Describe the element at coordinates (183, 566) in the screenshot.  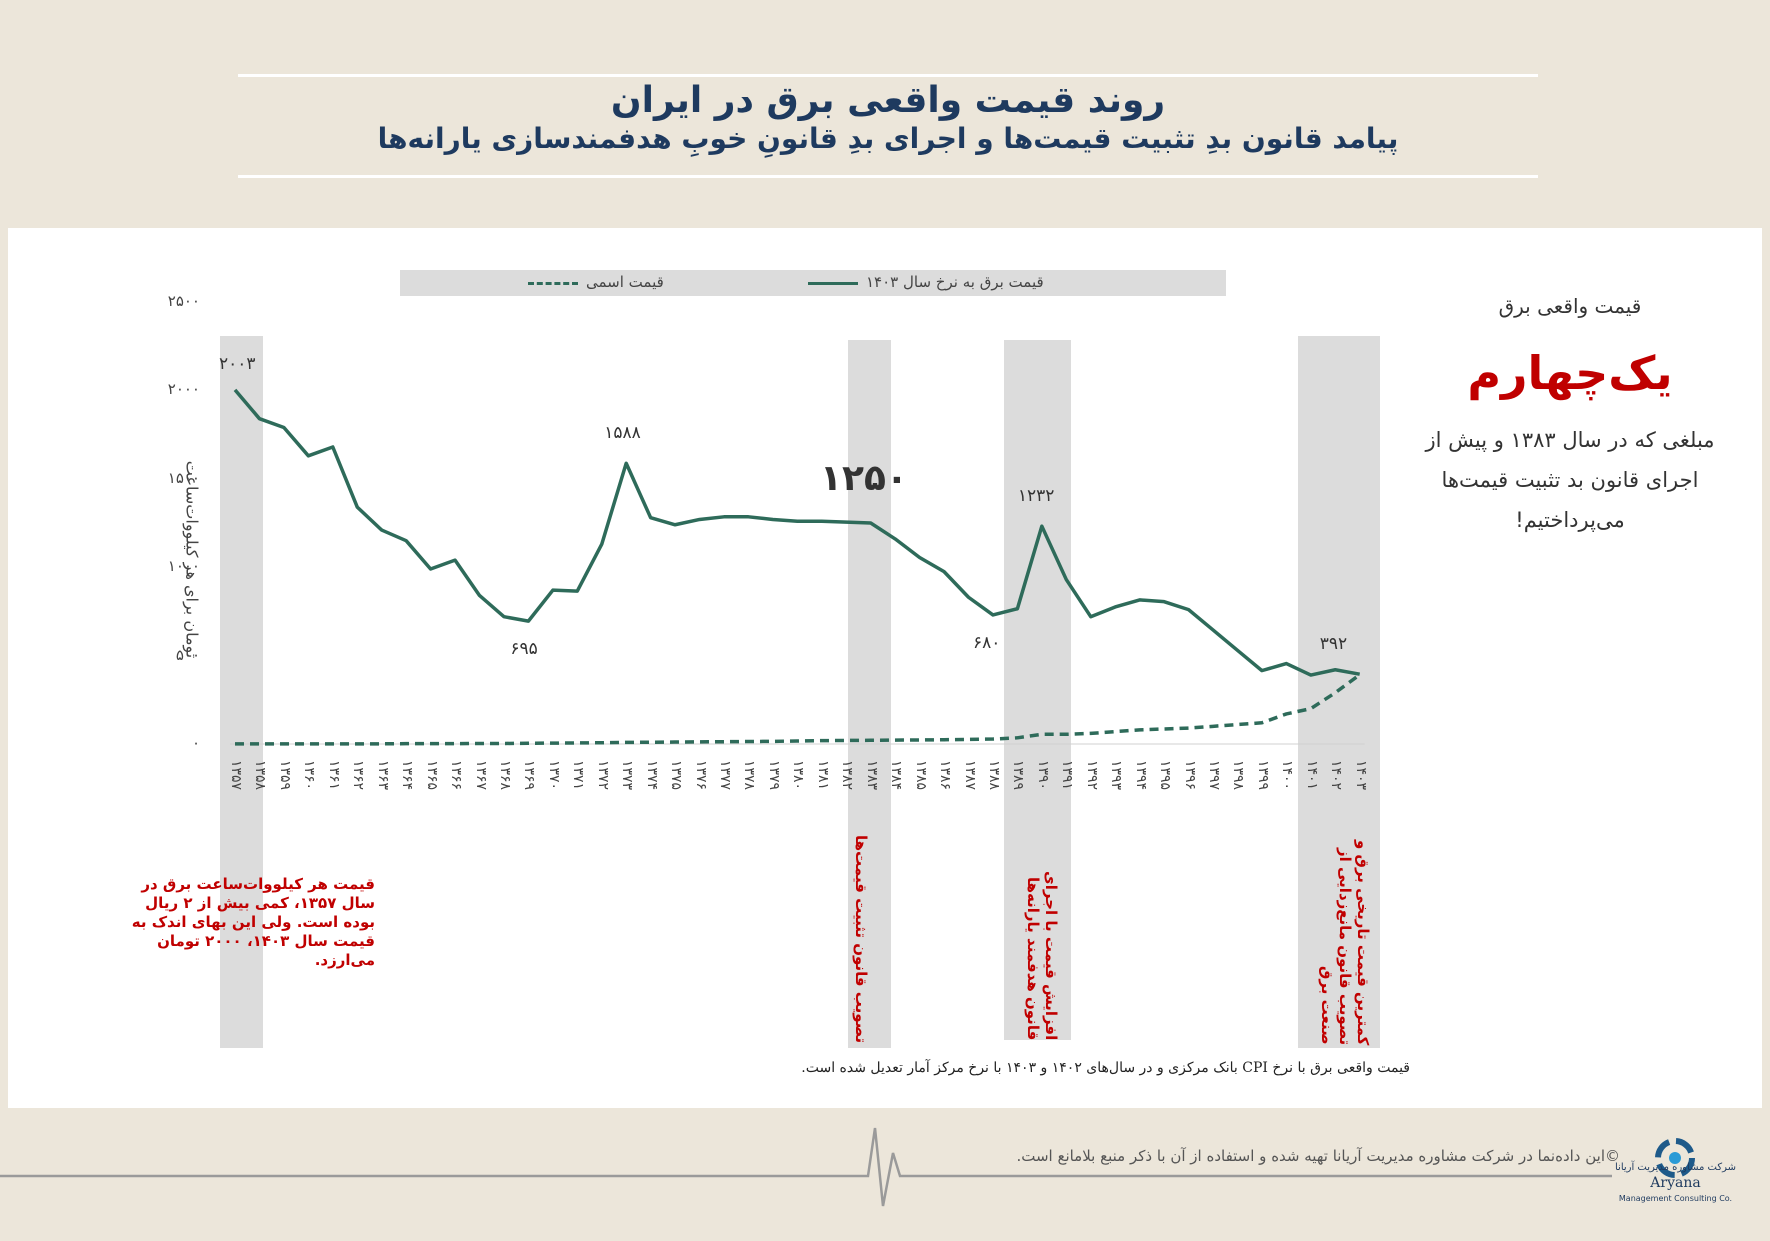
I see `y-tick-label: ۱۰۰۰` at that location.